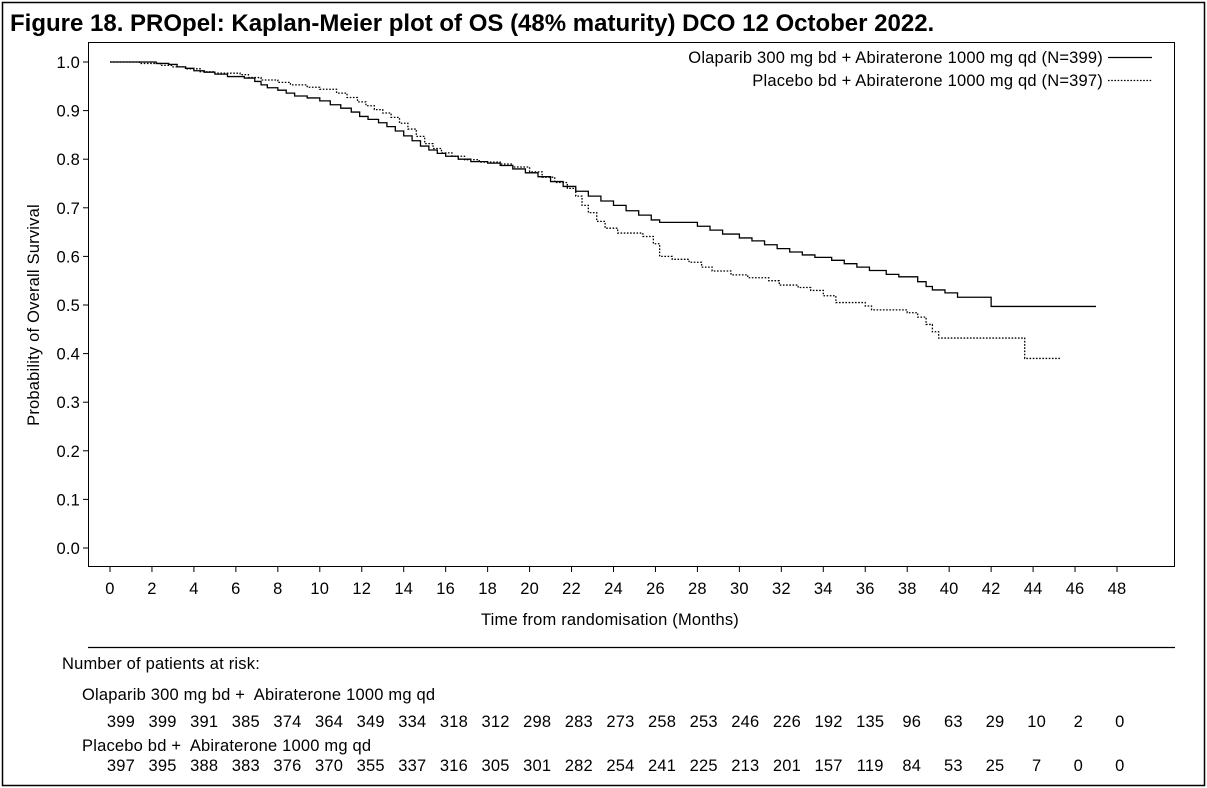 Image resolution: width=1207 pixels, height=788 pixels. Describe the element at coordinates (68, 112) in the screenshot. I see `y-tick-label: 0.9` at that location.